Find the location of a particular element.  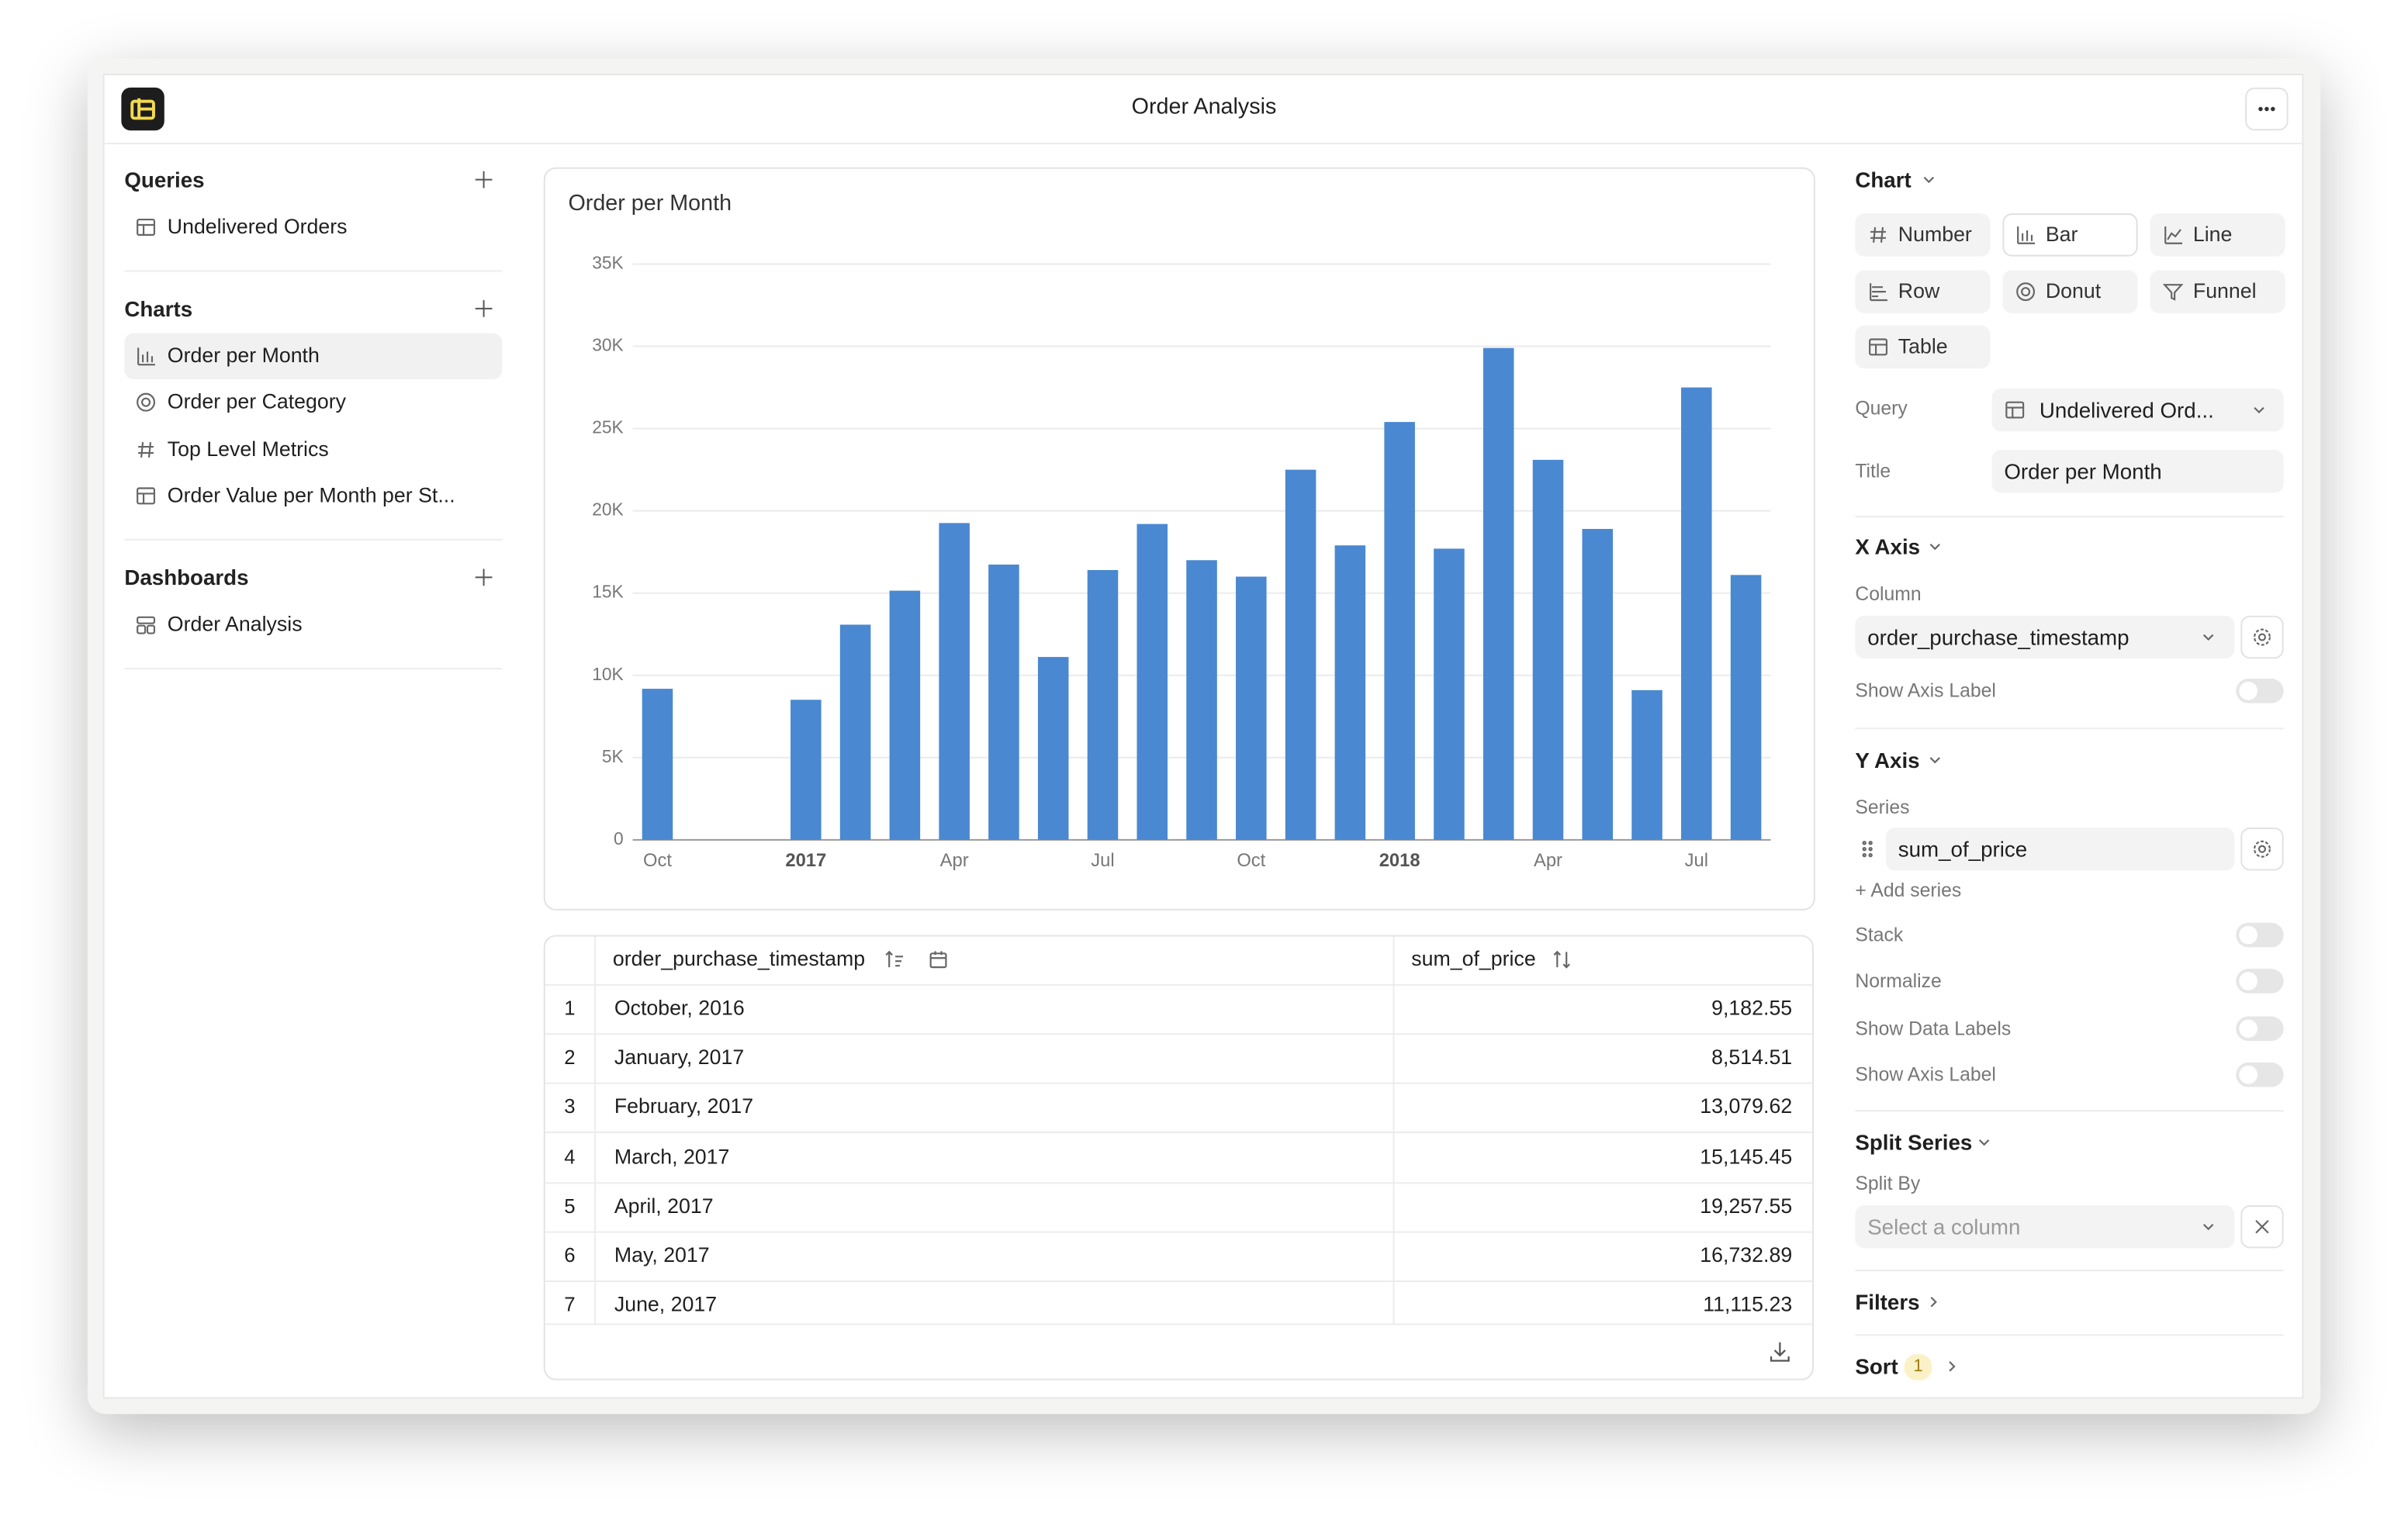

cell: October, 2016 is located at coordinates (679, 1008).